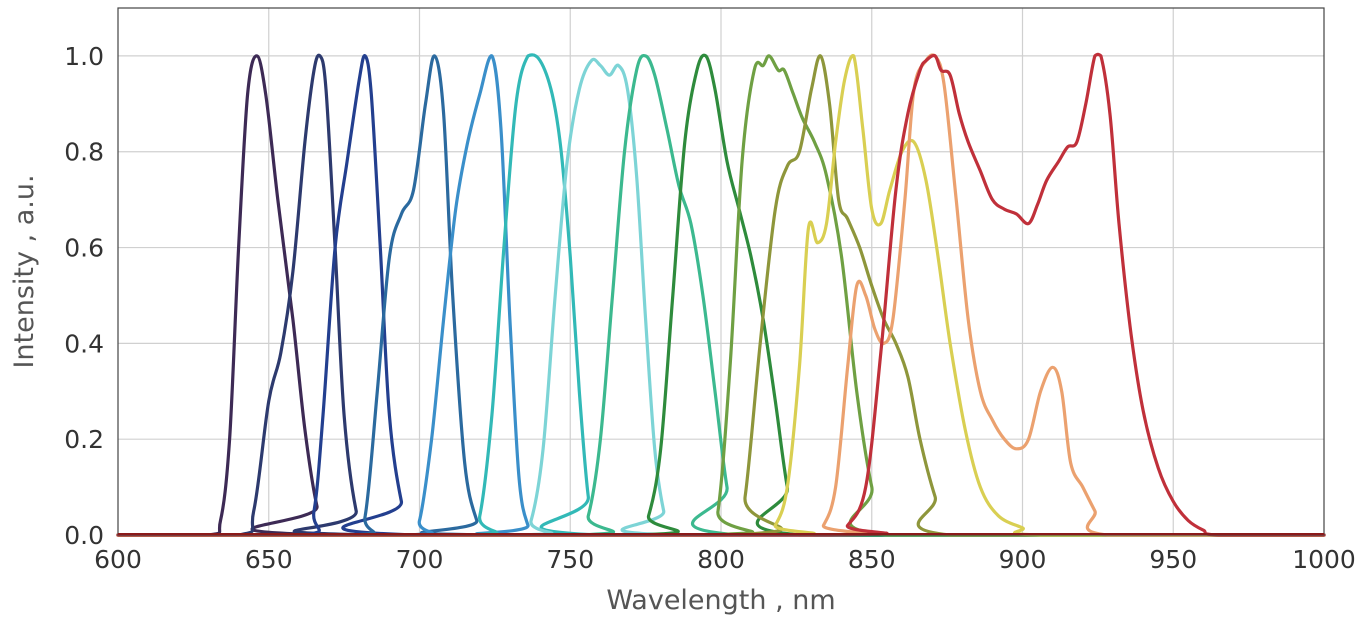  I want to click on x-tick-labels: 600 650 700 750 800 850 900 950 1000, so click(725, 559).